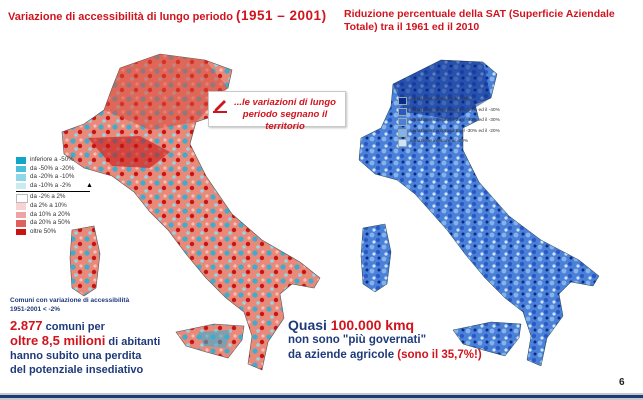 Image resolution: width=643 pixels, height=400 pixels. Describe the element at coordinates (133, 342) in the screenshot. I see `stat-left-line2-rest: di abitanti` at that location.